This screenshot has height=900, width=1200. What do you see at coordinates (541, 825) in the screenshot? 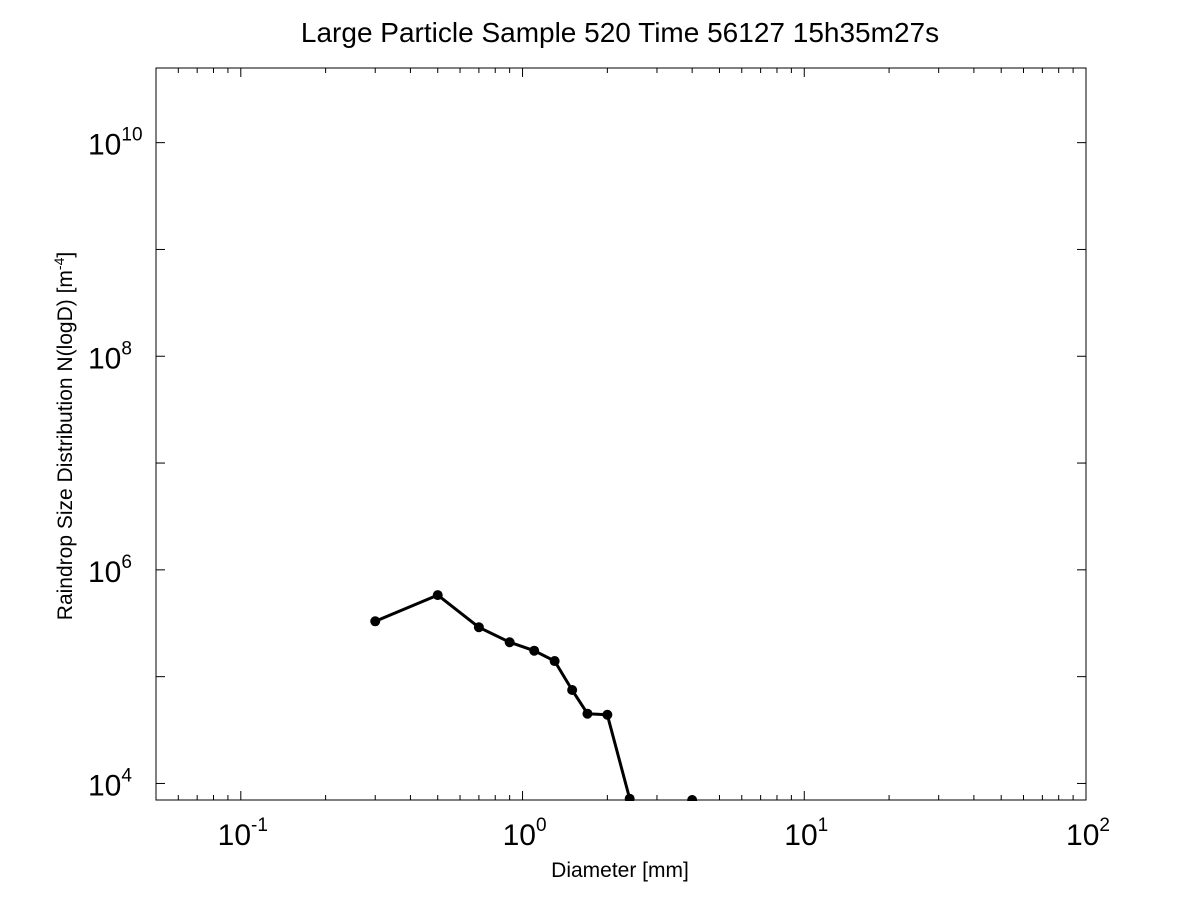
I see `x-tick-label-exp: 0` at bounding box center [541, 825].